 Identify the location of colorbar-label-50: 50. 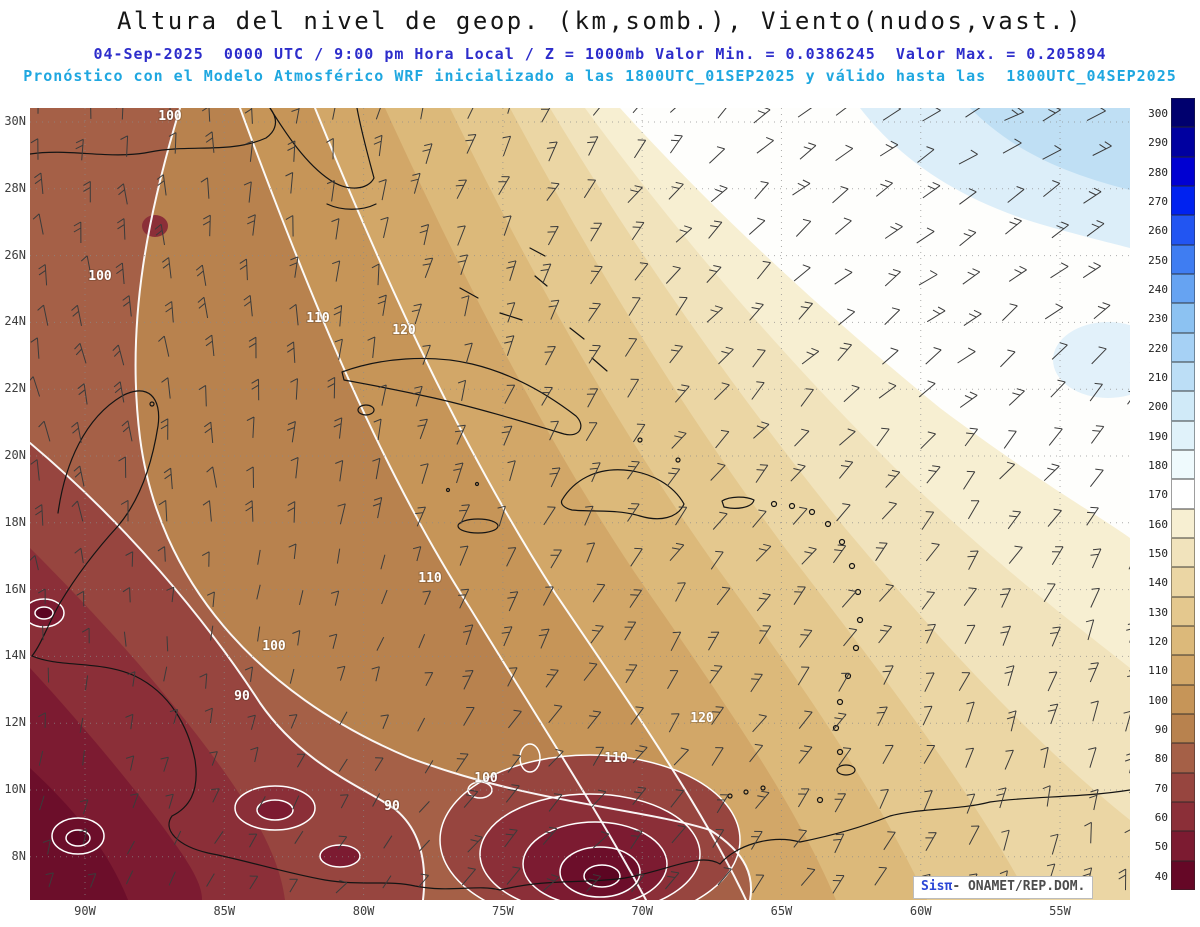
(1161, 847).